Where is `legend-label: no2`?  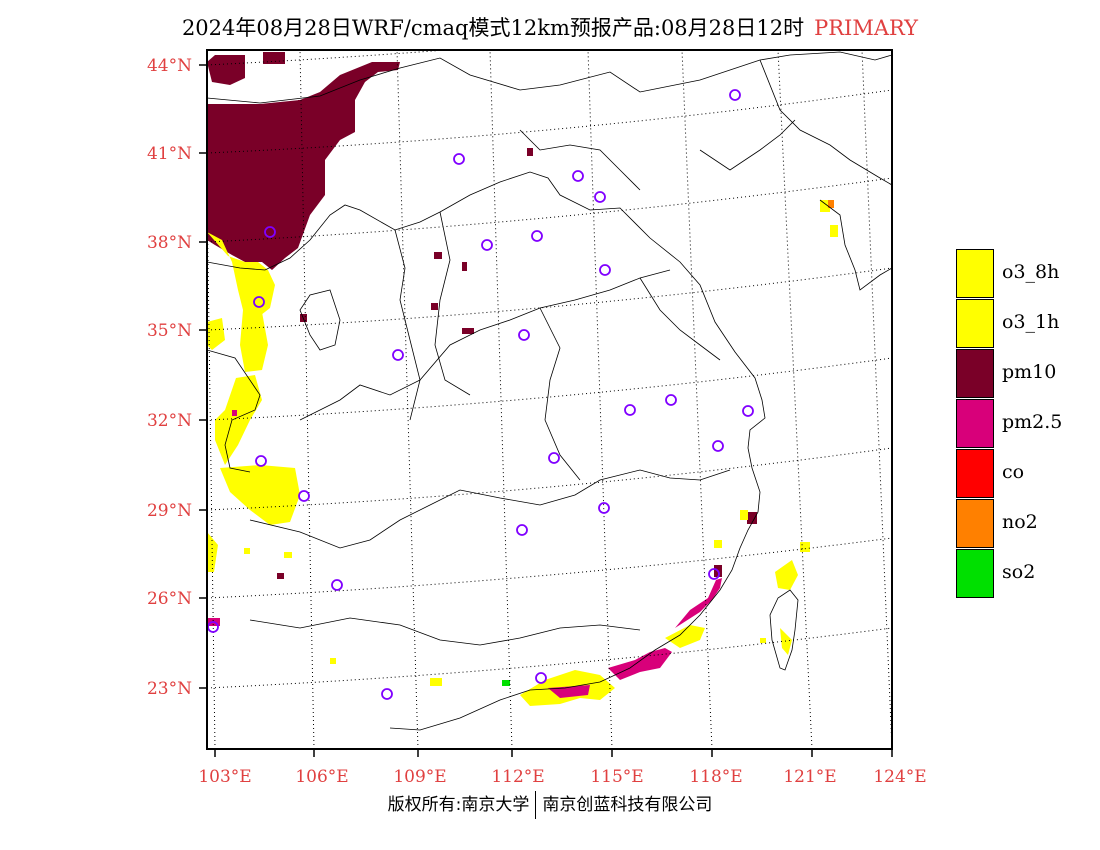 legend-label: no2 is located at coordinates (1020, 522).